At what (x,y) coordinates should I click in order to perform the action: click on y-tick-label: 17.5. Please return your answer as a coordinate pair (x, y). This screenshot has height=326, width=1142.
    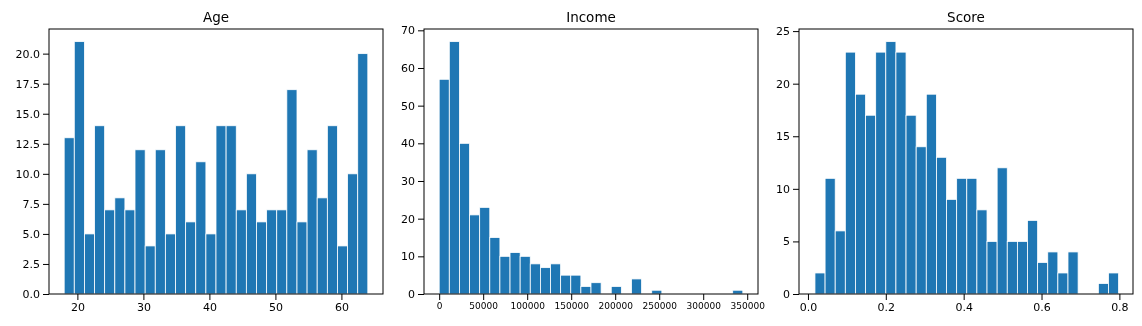
    Looking at the image, I should click on (27, 84).